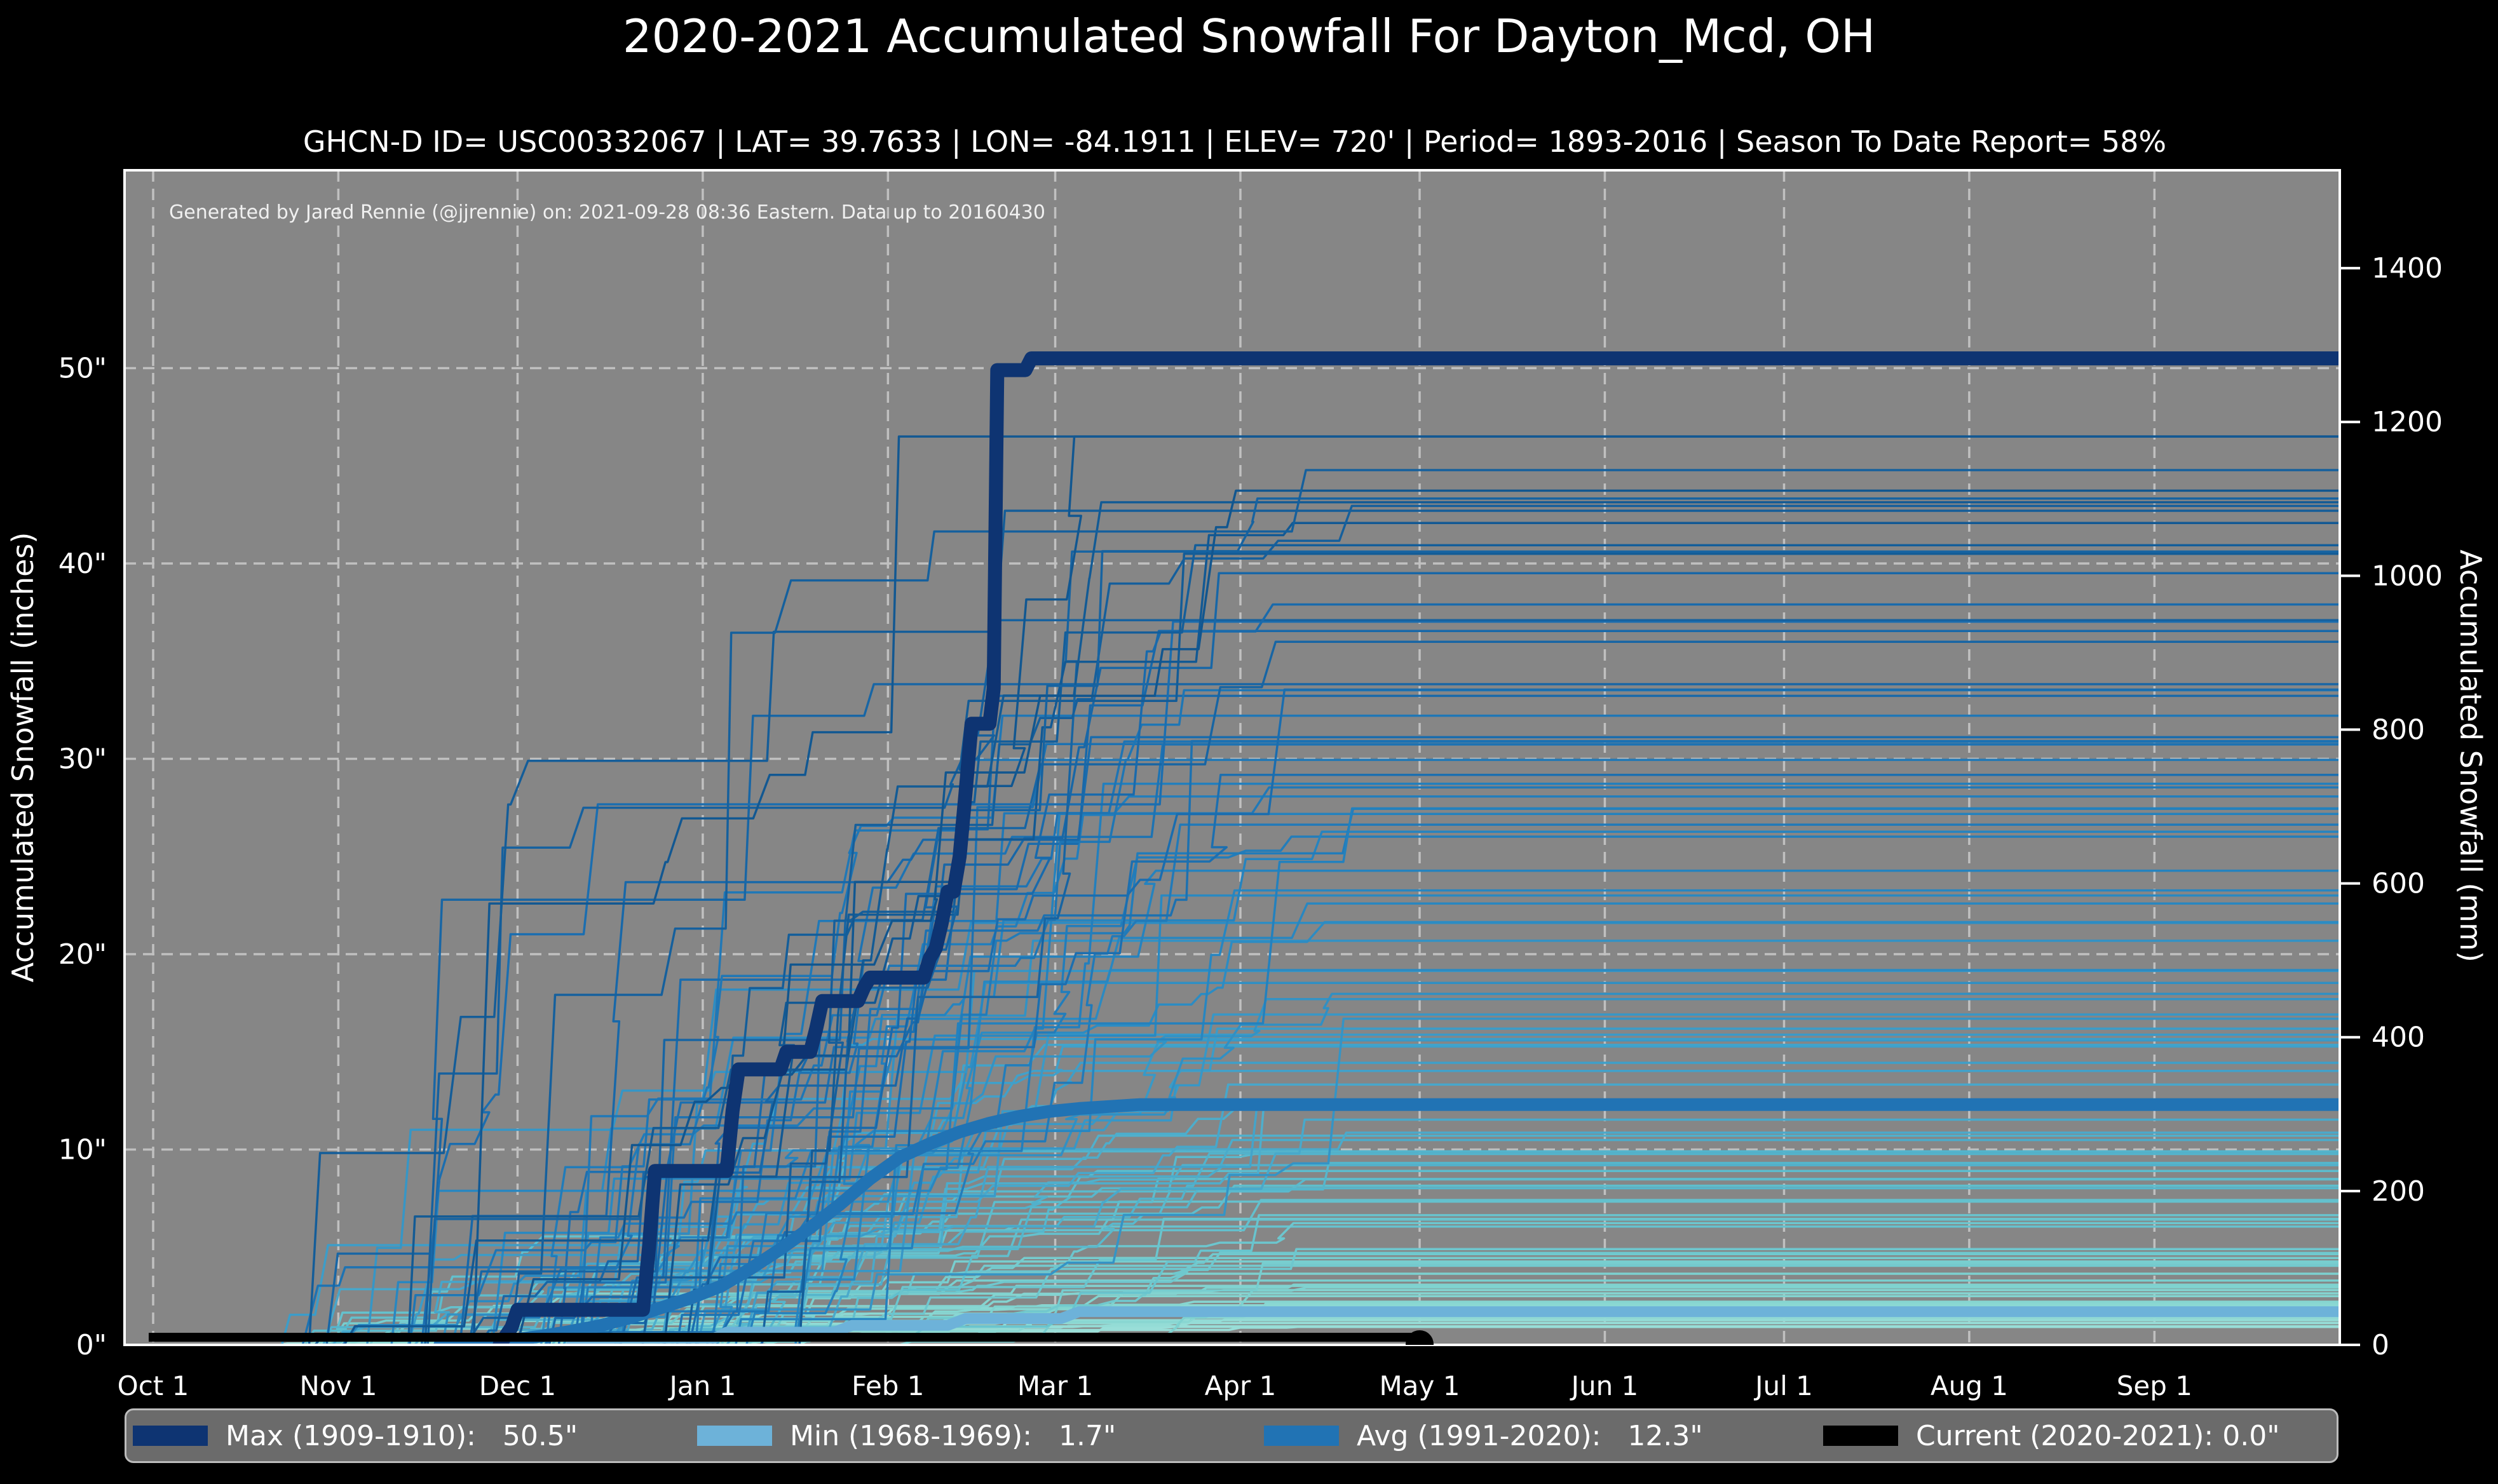 This screenshot has height=1484, width=2498. What do you see at coordinates (82, 564) in the screenshot?
I see `svg-text: 40"` at bounding box center [82, 564].